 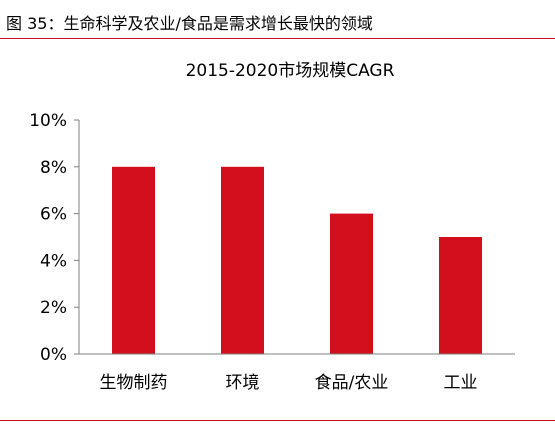 I want to click on x-axis: 生物制药 环境 食品/农业 工业, so click(x=297, y=373).